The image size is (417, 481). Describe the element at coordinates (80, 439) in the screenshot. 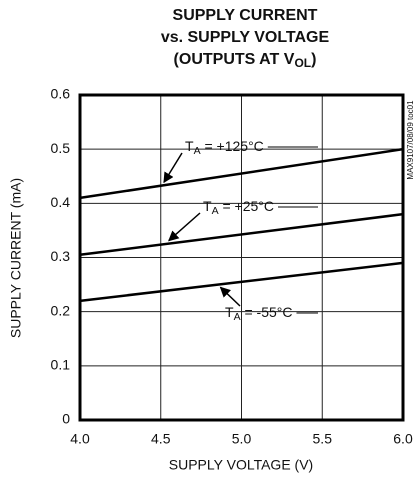

I see `x-tick-label: 4.0` at that location.